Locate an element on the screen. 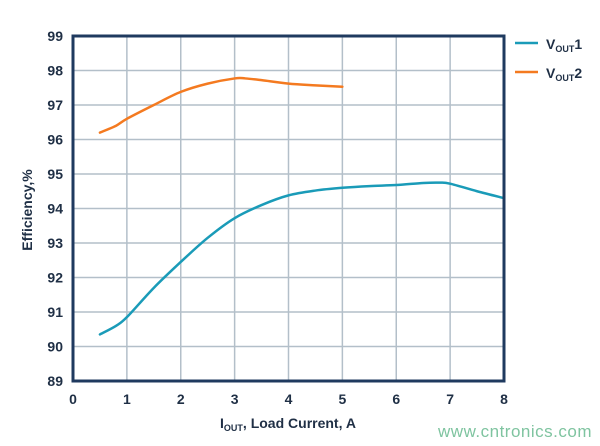 The image size is (600, 446). y-tick-label: 89 is located at coordinates (55, 381).